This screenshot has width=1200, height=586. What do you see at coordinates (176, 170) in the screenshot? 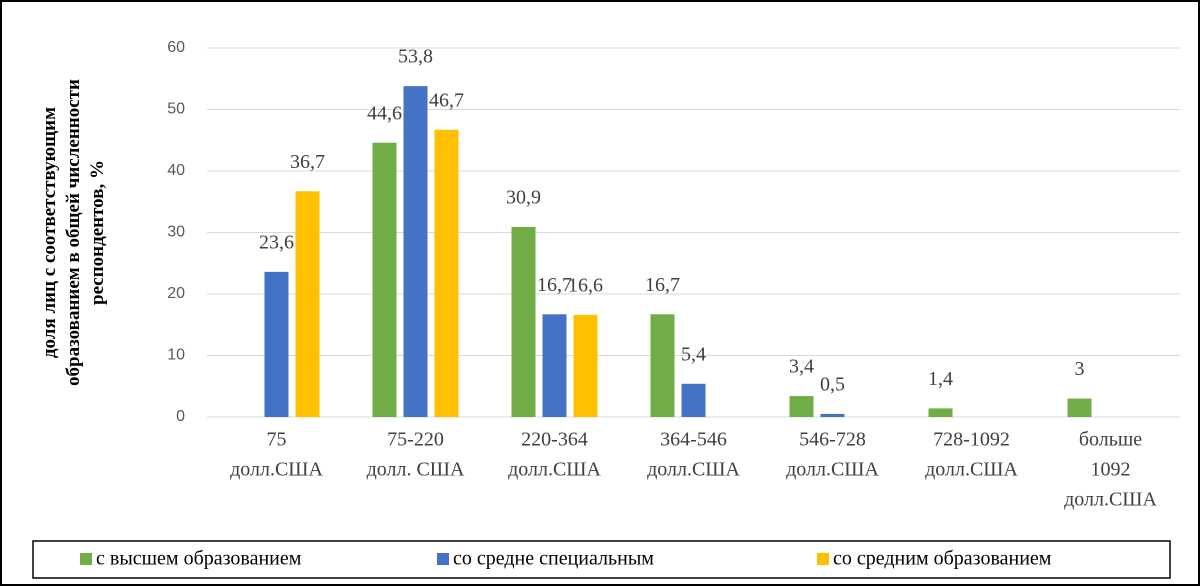
I see `y-tick-label: 40` at bounding box center [176, 170].